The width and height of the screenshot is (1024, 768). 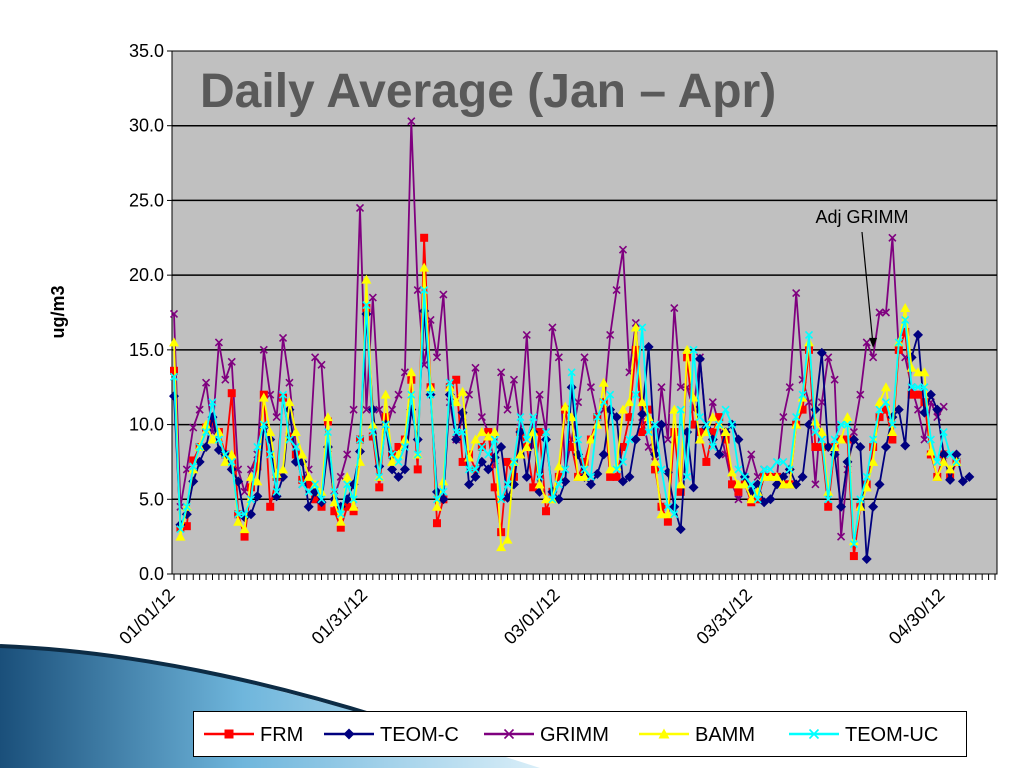 I want to click on y-tick-label: 30.0, so click(x=146, y=126).